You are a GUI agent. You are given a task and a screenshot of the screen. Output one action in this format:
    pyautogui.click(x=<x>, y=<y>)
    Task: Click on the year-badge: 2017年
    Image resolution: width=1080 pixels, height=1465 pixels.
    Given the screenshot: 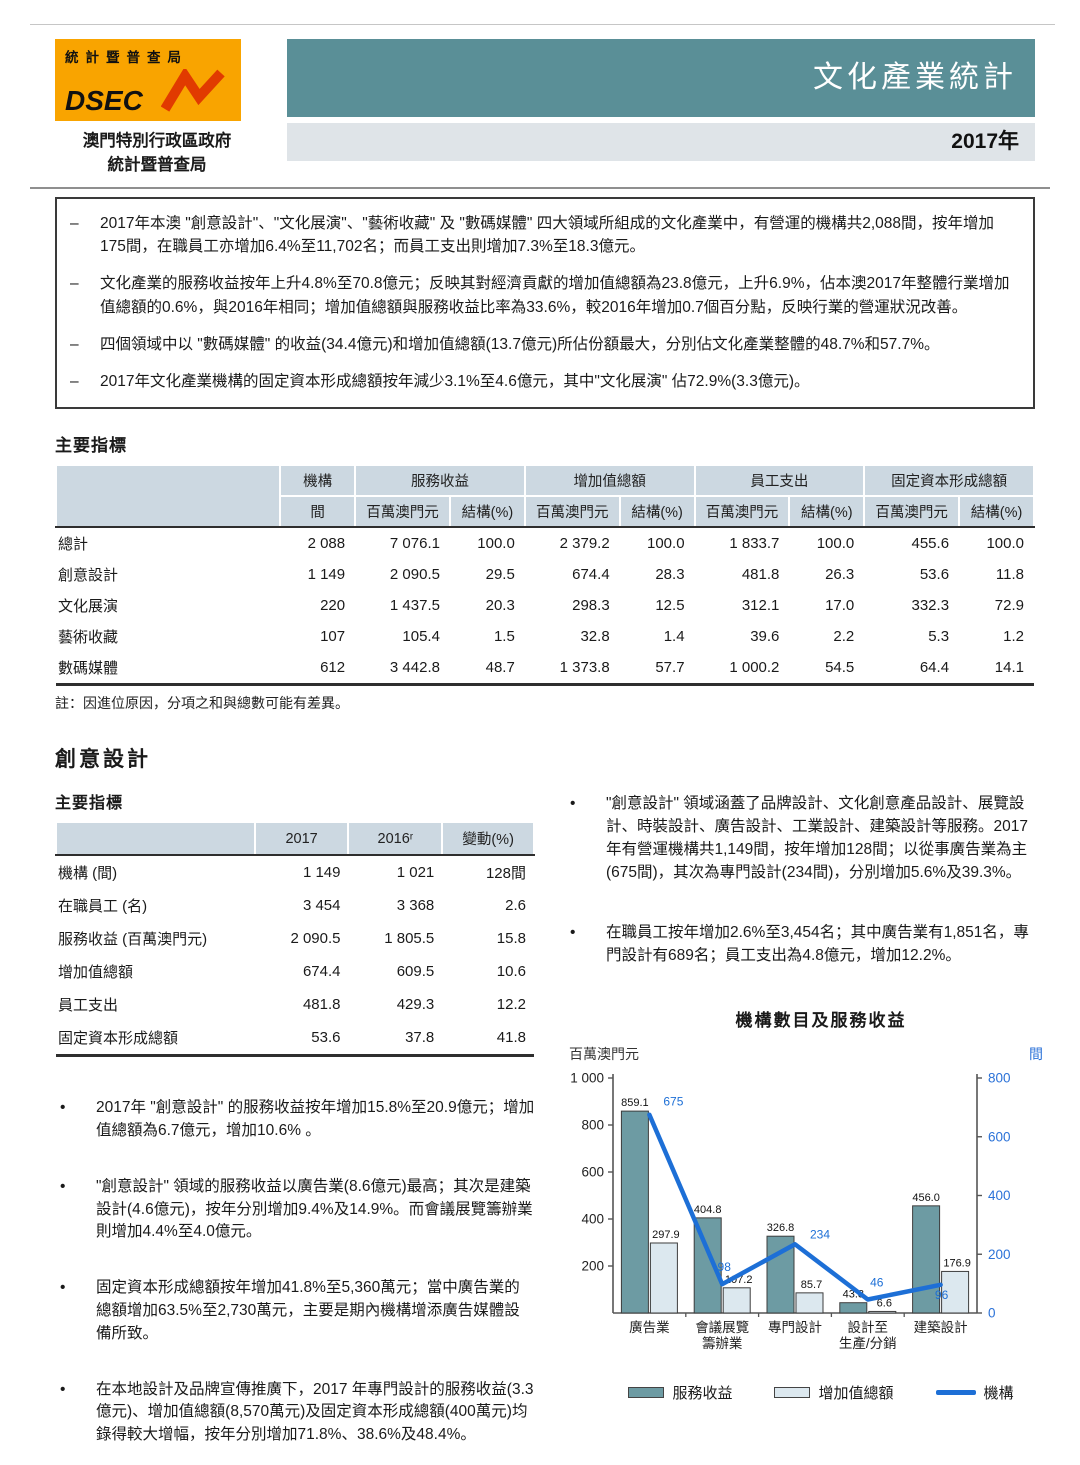 What is the action you would take?
    pyautogui.click(x=661, y=142)
    